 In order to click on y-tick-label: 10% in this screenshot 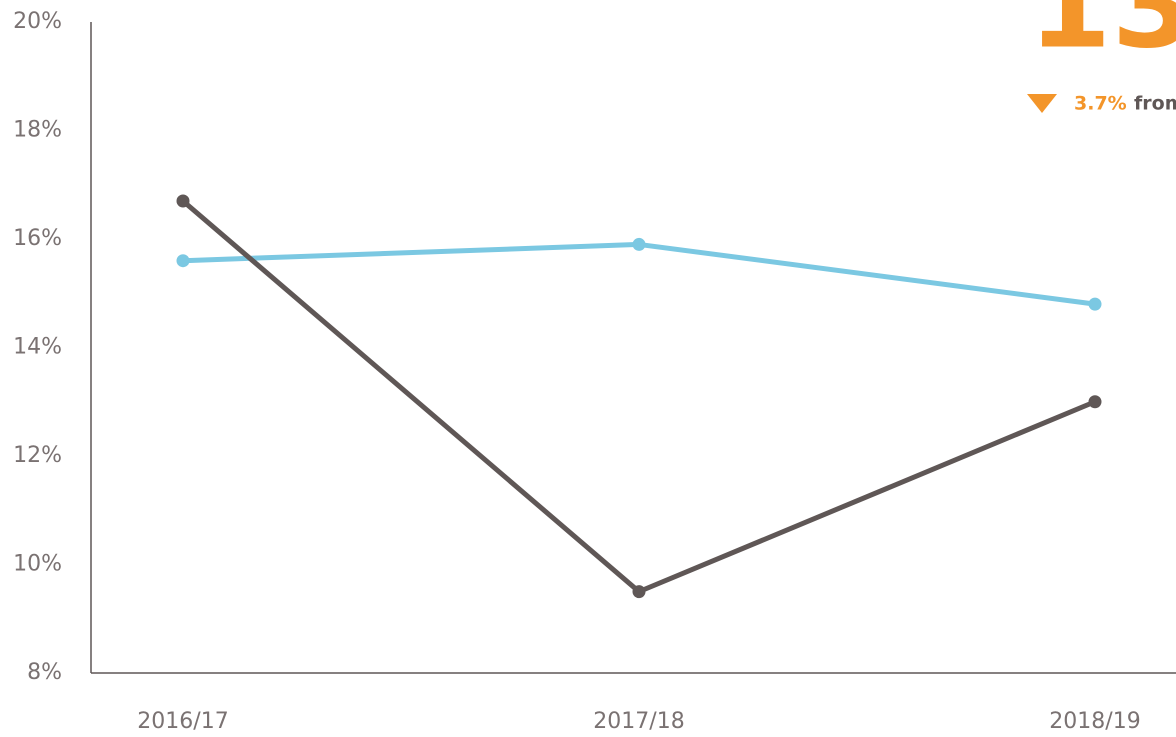, I will do `click(37, 564)`.